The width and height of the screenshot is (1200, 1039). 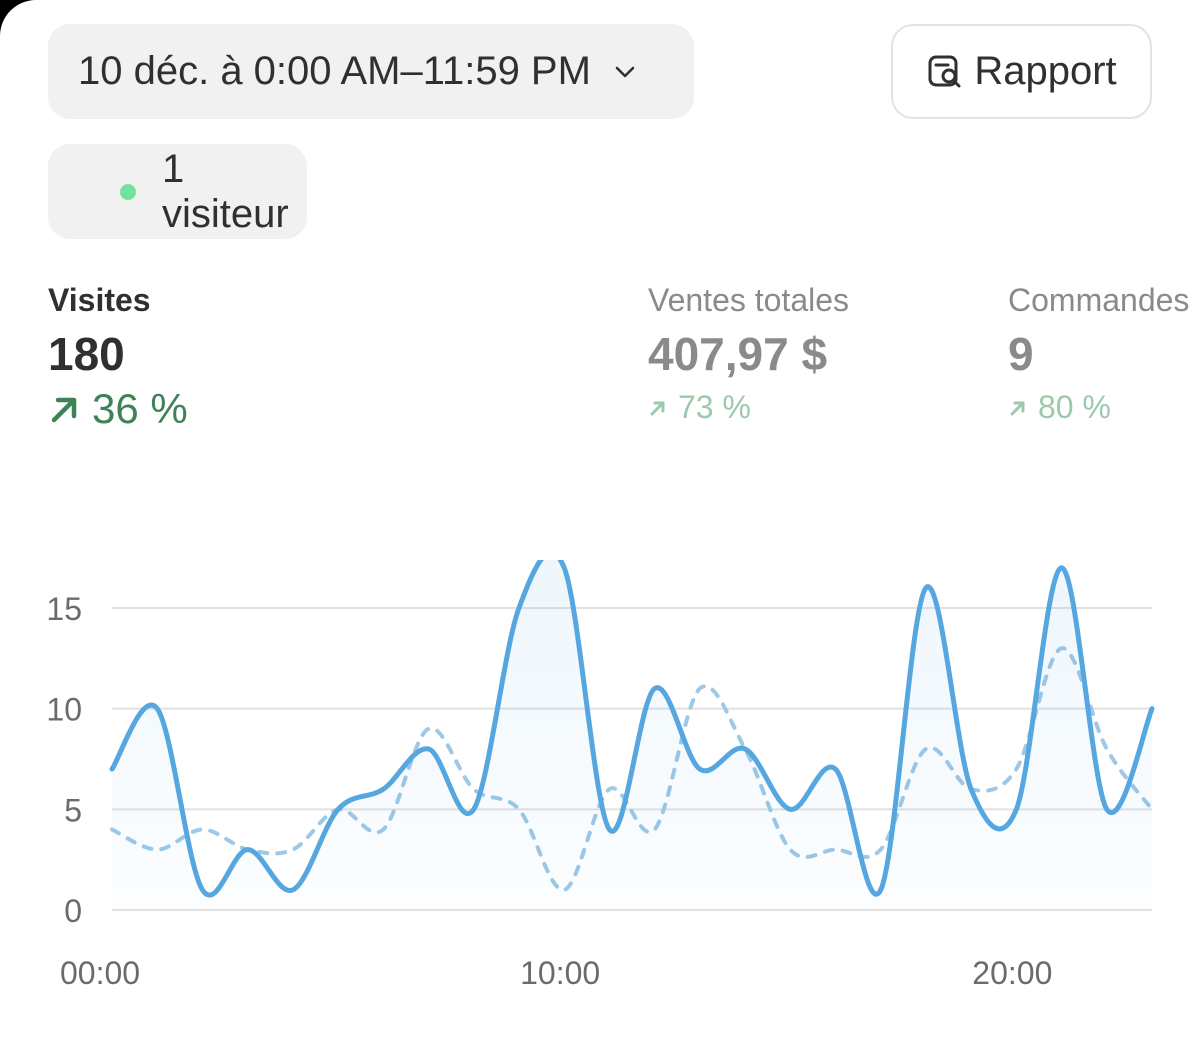 What do you see at coordinates (225, 191) in the screenshot?
I see `live-visitors-label: 1 visiteur` at bounding box center [225, 191].